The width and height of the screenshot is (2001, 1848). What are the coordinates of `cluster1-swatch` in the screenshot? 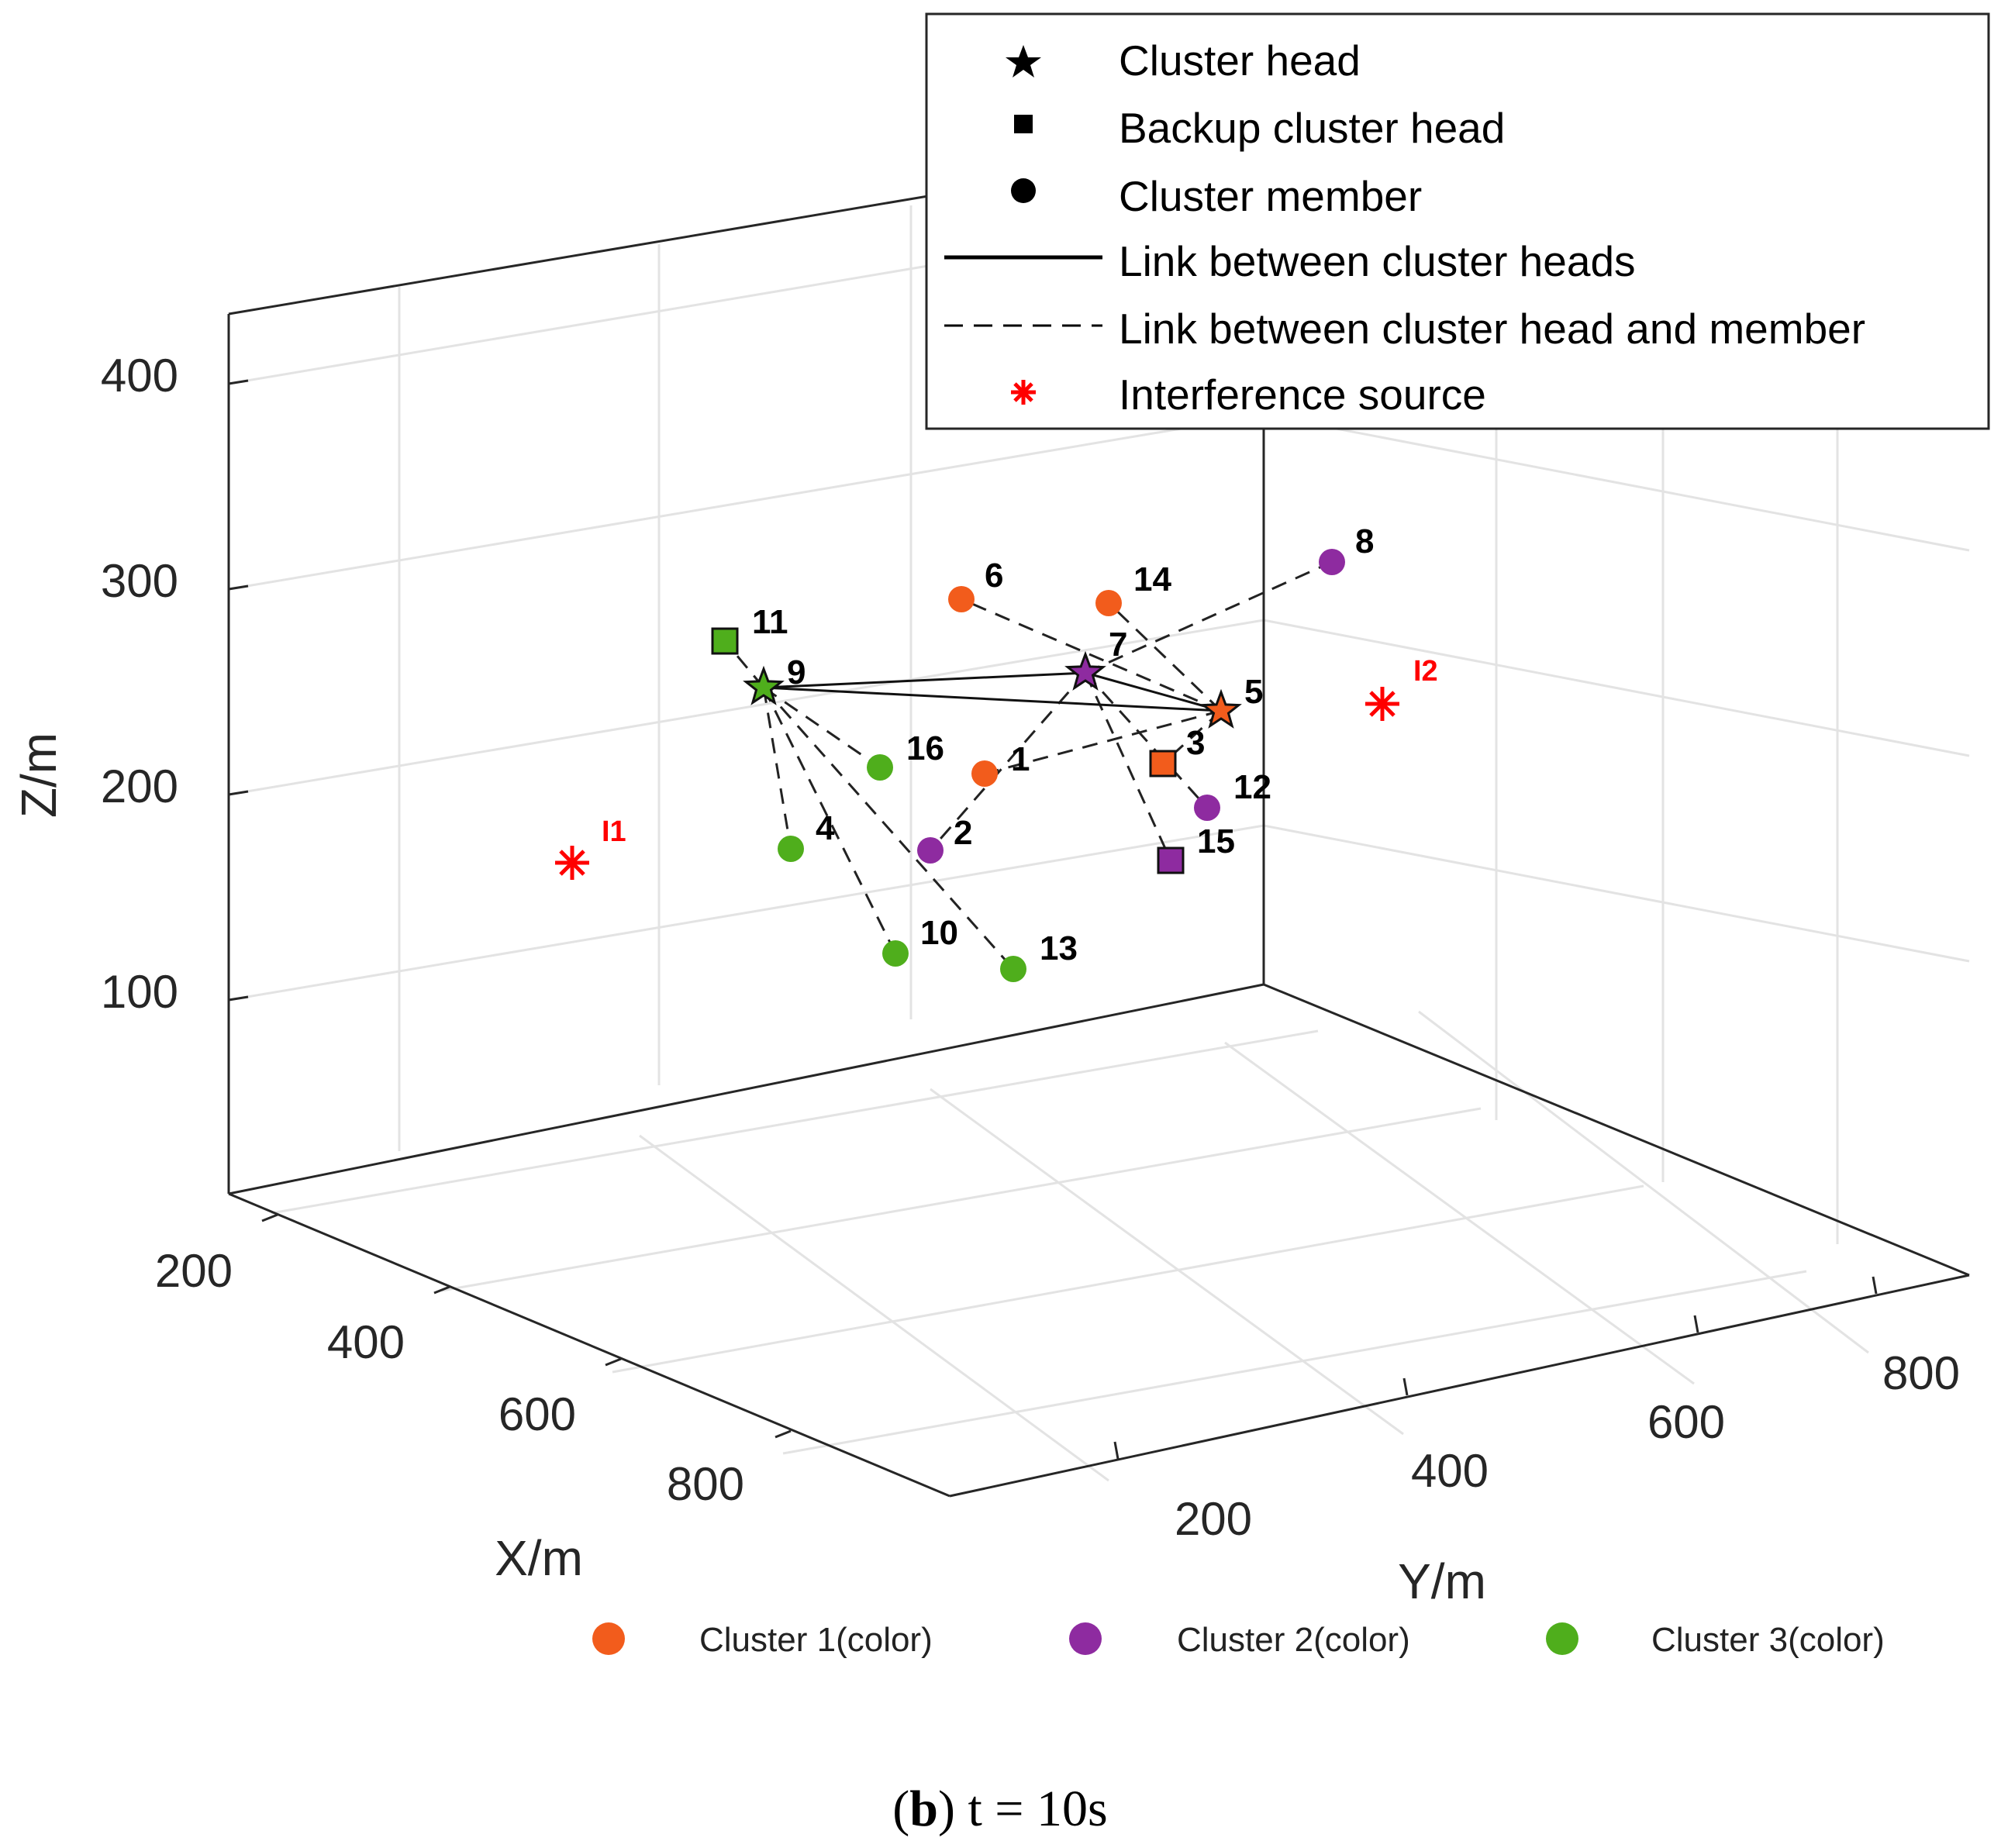 It's located at (608, 1638).